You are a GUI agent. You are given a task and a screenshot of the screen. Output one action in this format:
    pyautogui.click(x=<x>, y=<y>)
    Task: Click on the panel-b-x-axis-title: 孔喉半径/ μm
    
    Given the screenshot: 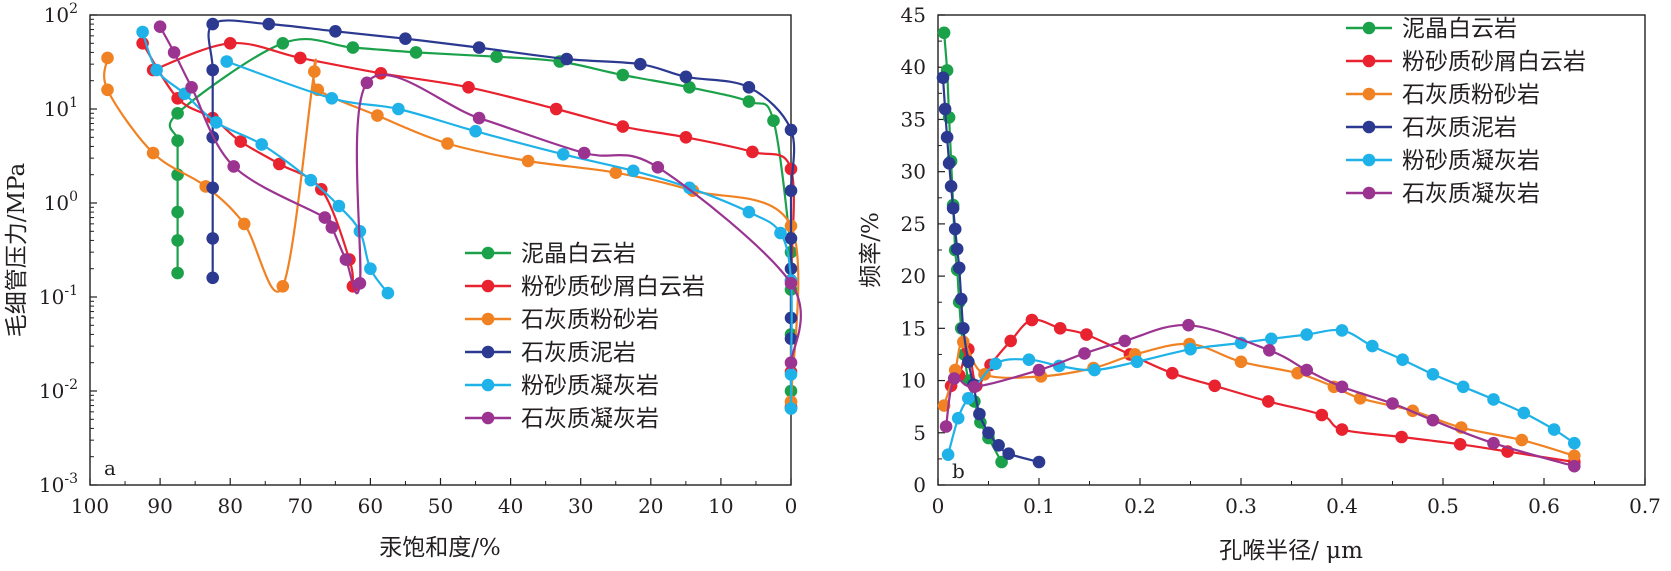 What is the action you would take?
    pyautogui.click(x=1291, y=551)
    